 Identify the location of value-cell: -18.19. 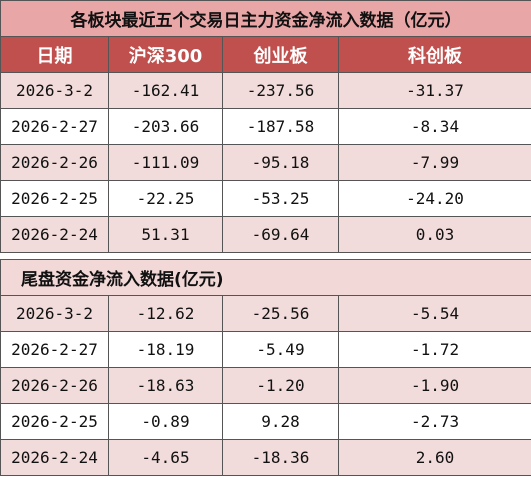
(165, 349).